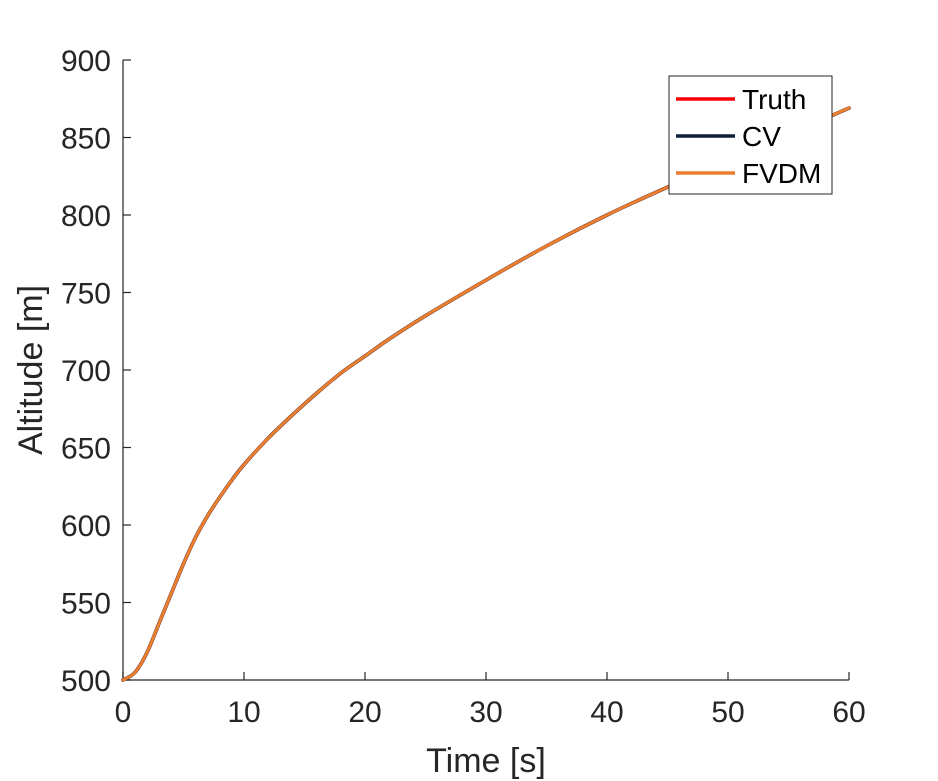 The image size is (938, 781). Describe the element at coordinates (123, 712) in the screenshot. I see `x-tick-label: 0` at that location.